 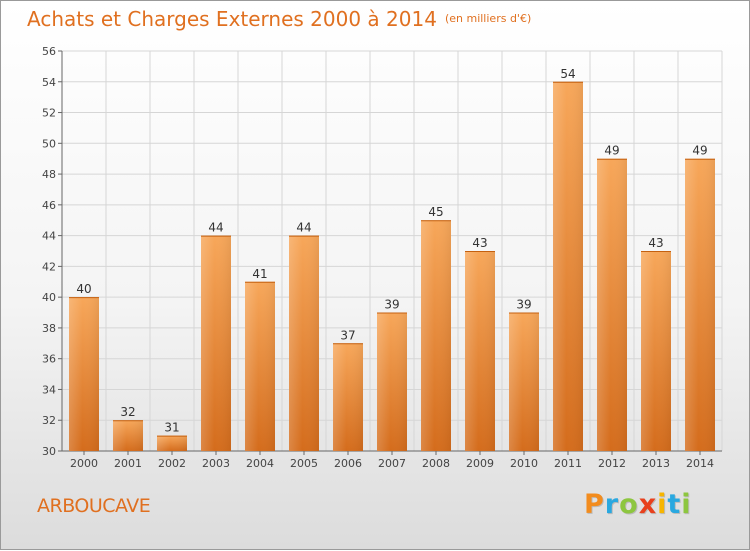 I want to click on y-tick-label: 46, so click(x=49, y=205).